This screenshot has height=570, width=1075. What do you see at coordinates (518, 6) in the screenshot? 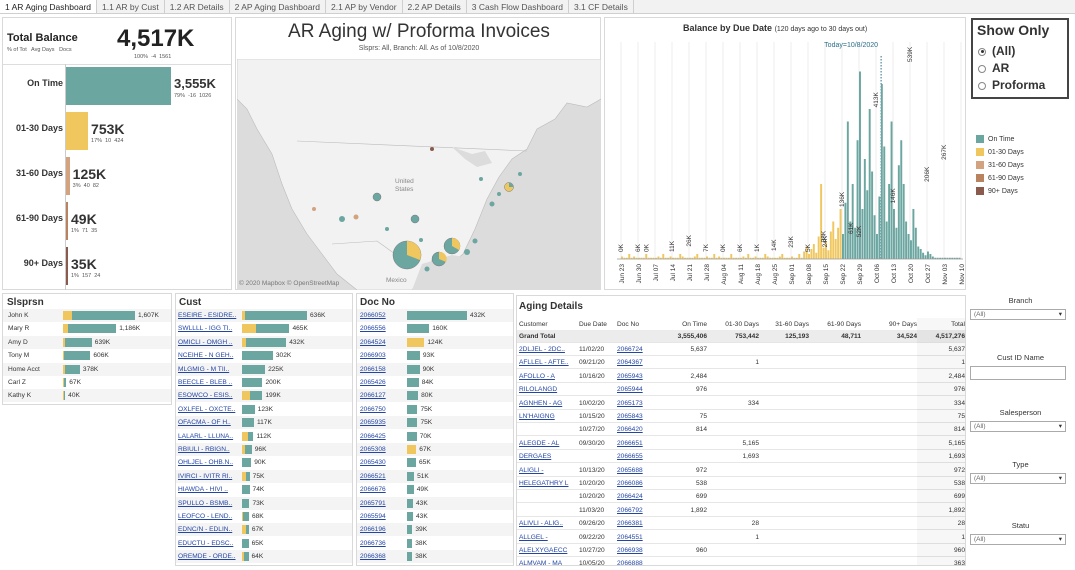
I see `tab-7: 3 Cash Flow Dashboard` at bounding box center [518, 6].